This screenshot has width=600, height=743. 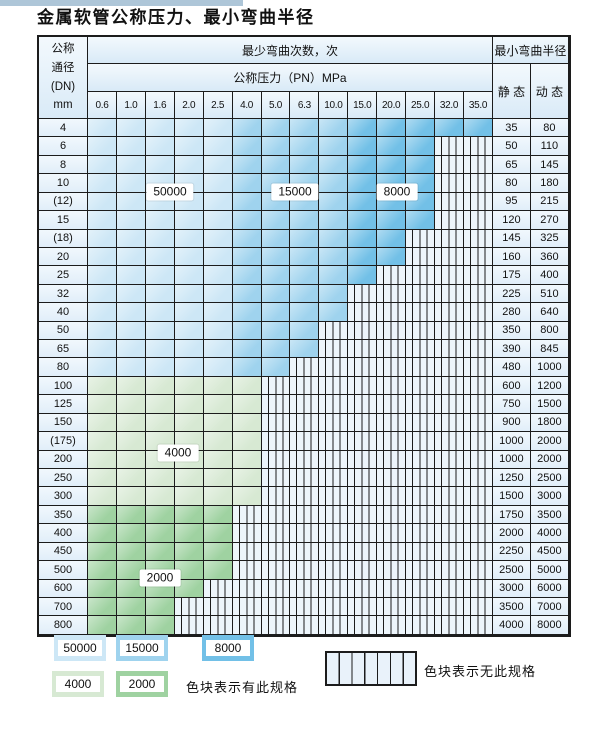 I want to click on static-value-cell: 50, so click(x=511, y=146).